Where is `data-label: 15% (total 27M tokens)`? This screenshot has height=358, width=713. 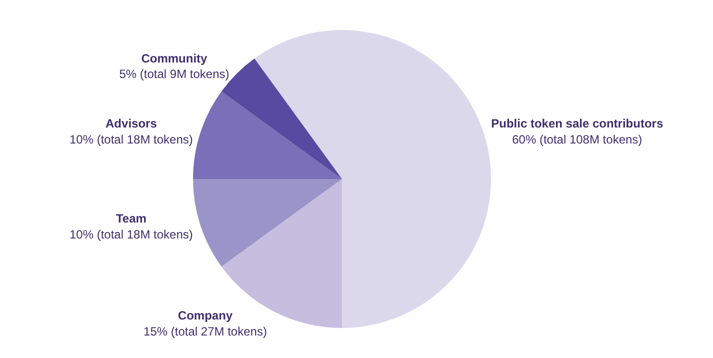 data-label: 15% (total 27M tokens) is located at coordinates (205, 331).